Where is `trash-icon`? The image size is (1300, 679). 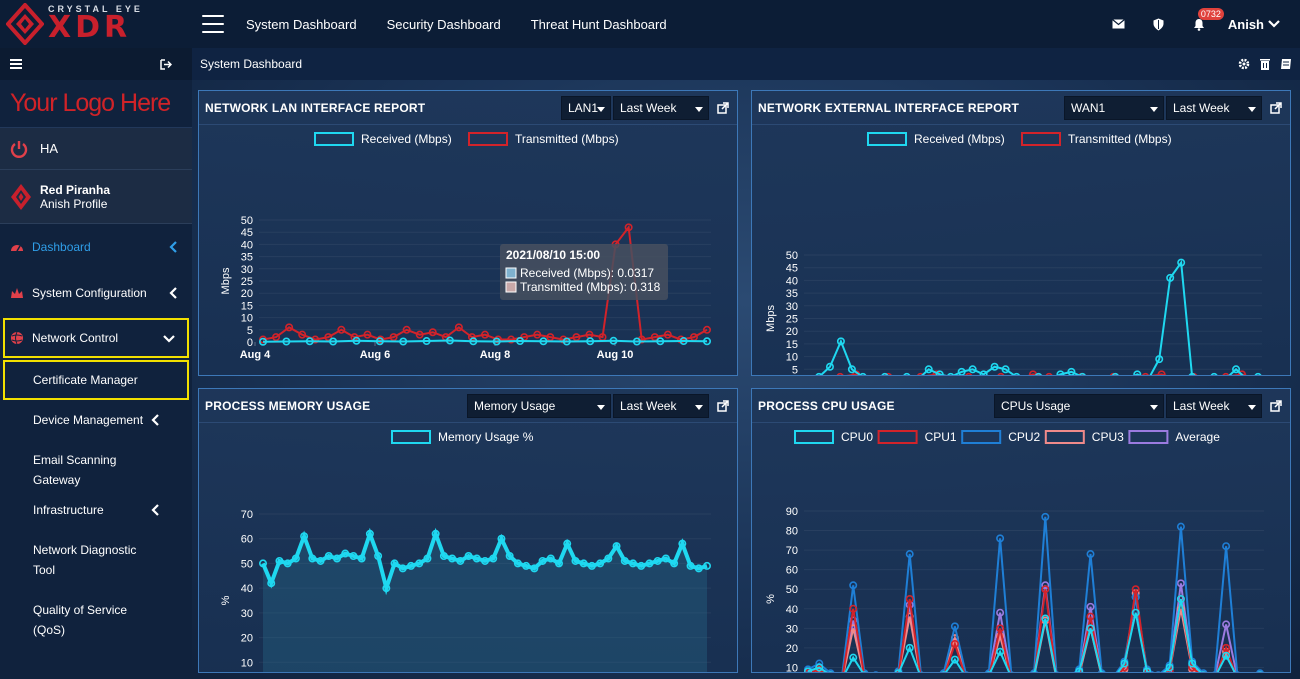
trash-icon is located at coordinates (1265, 64).